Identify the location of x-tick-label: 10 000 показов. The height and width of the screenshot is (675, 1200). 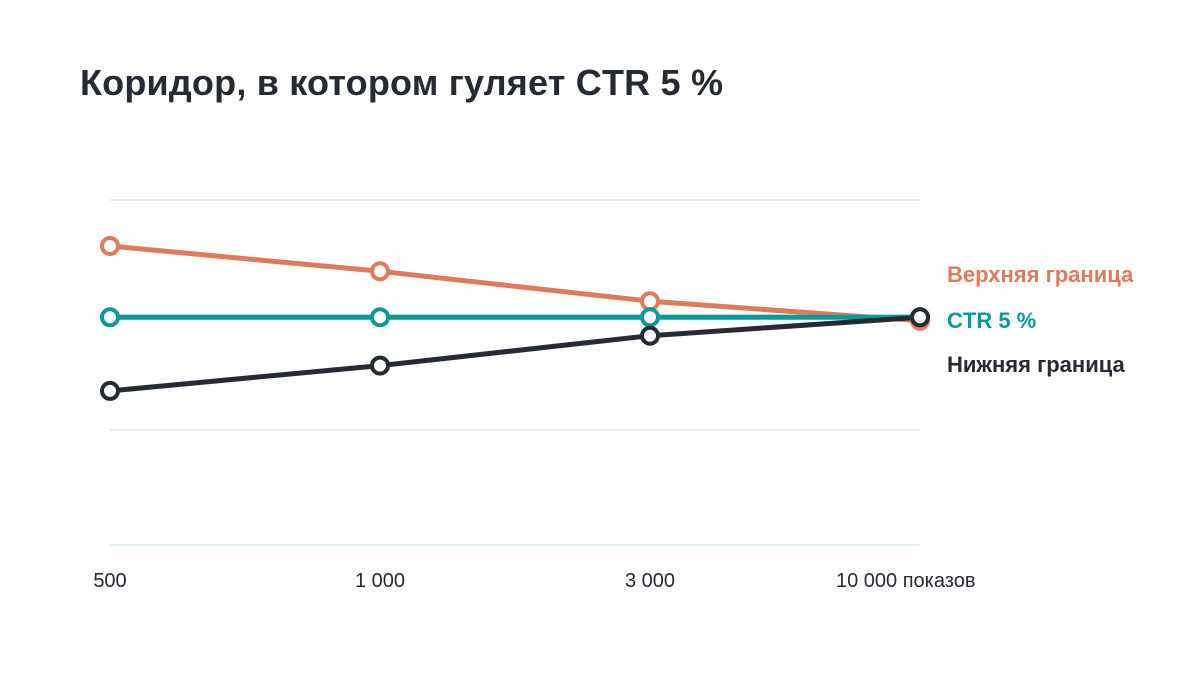
(905, 581).